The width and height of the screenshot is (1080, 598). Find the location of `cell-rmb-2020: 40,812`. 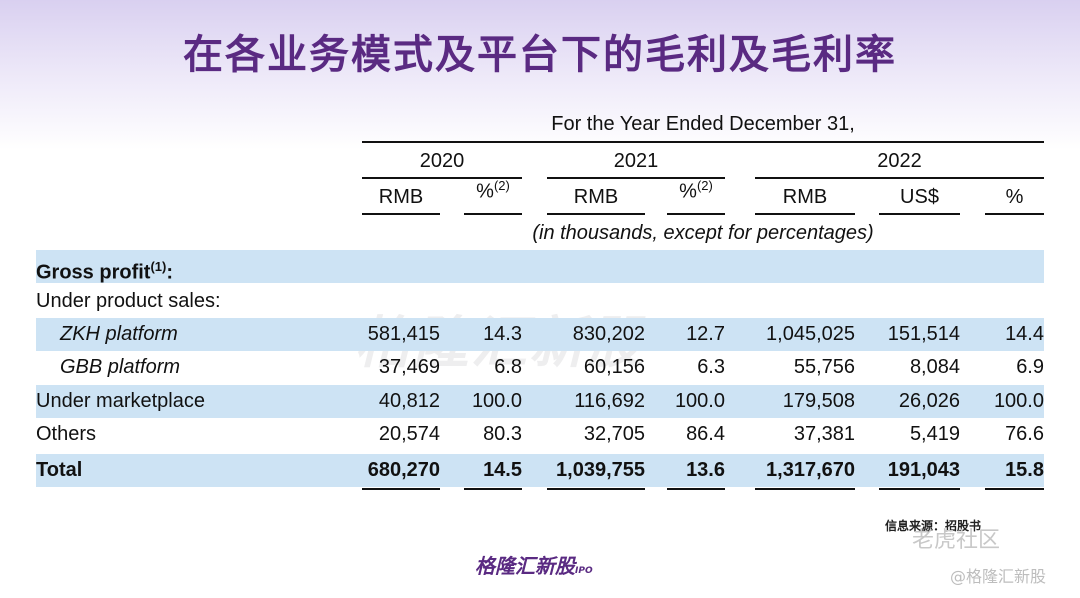

cell-rmb-2020: 40,812 is located at coordinates (409, 401).